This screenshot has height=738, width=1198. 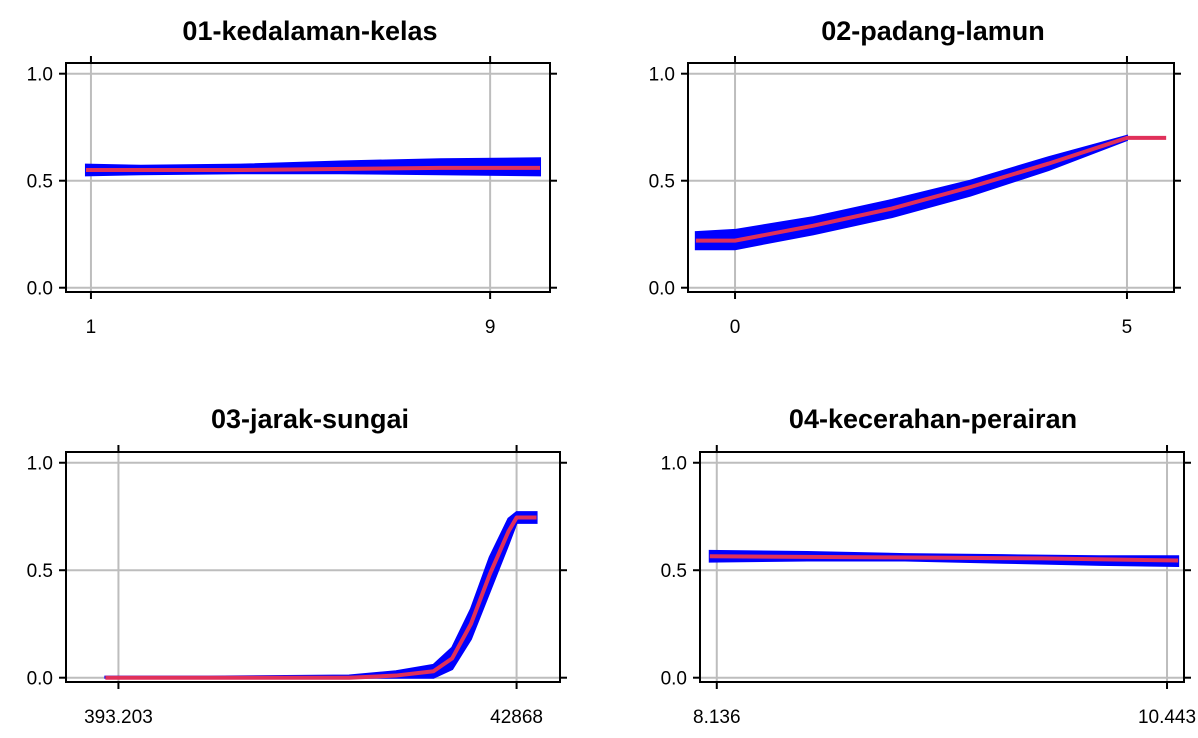 I want to click on chart-title: 02-padang-lamun, so click(x=933, y=31).